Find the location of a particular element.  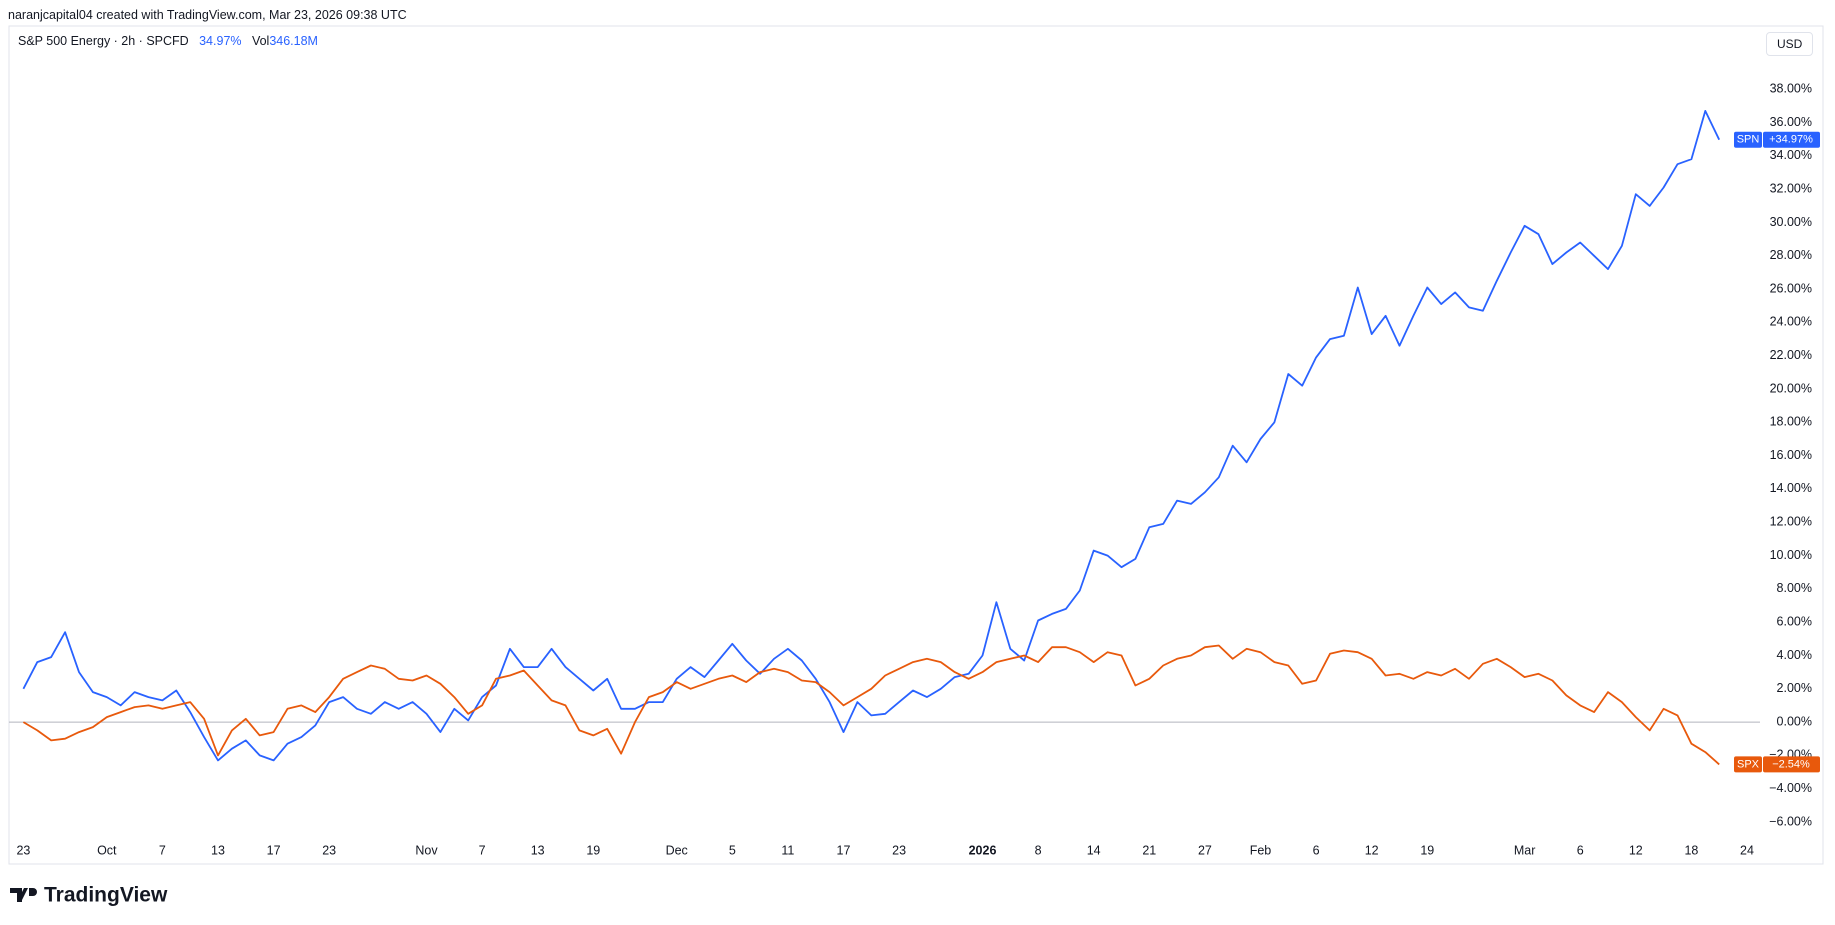

logo: TradingView is located at coordinates (89, 895).